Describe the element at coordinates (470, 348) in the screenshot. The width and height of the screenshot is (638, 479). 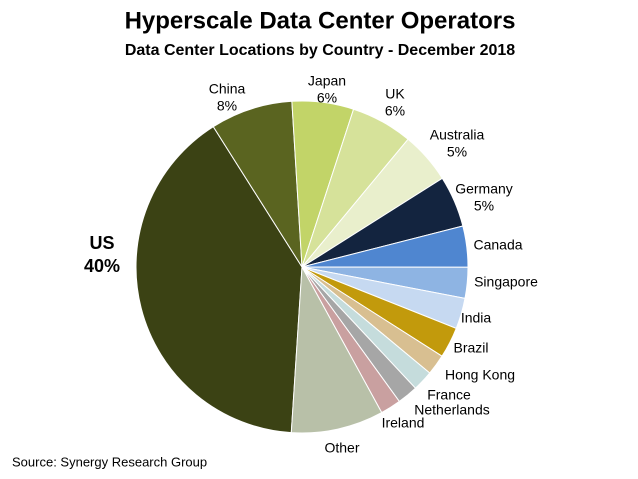
I see `slice-label: Brazil` at that location.